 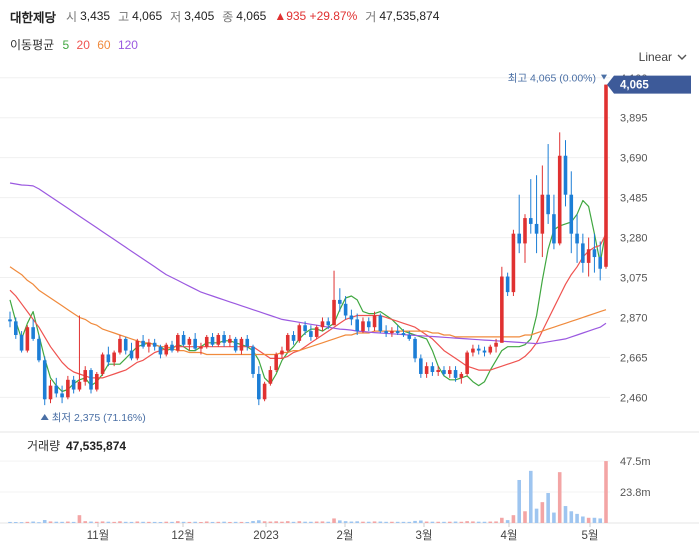 What do you see at coordinates (147, 16) in the screenshot?
I see `high-value: 4,065` at bounding box center [147, 16].